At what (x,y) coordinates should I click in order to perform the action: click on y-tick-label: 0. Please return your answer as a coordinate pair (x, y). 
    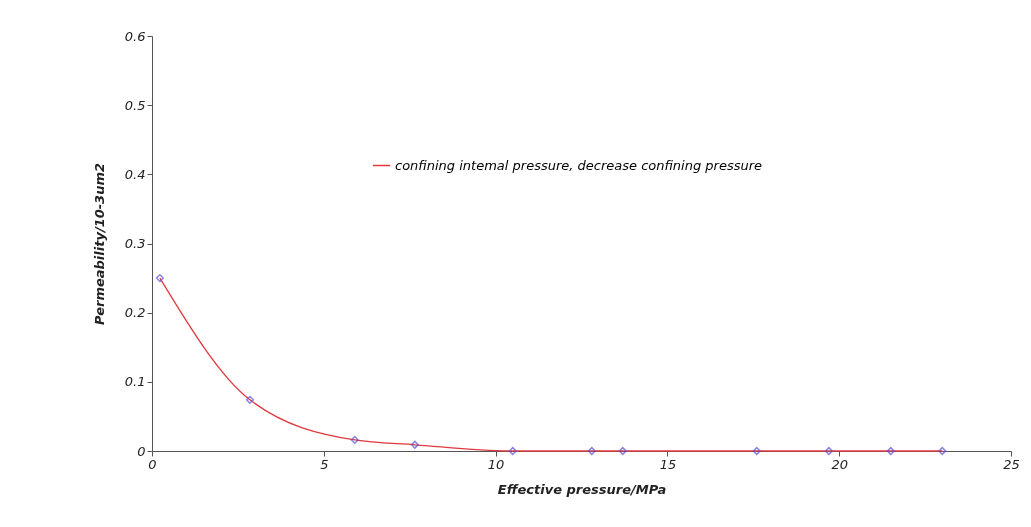
    Looking at the image, I should click on (141, 451).